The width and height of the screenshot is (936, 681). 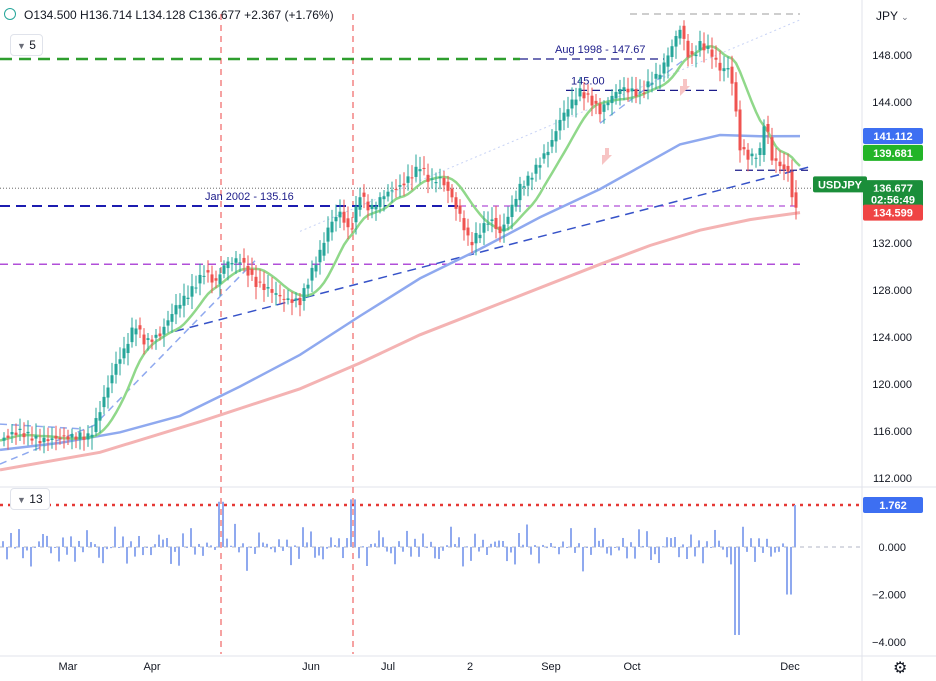 I want to click on trendline-early-top, so click(x=40, y=426).